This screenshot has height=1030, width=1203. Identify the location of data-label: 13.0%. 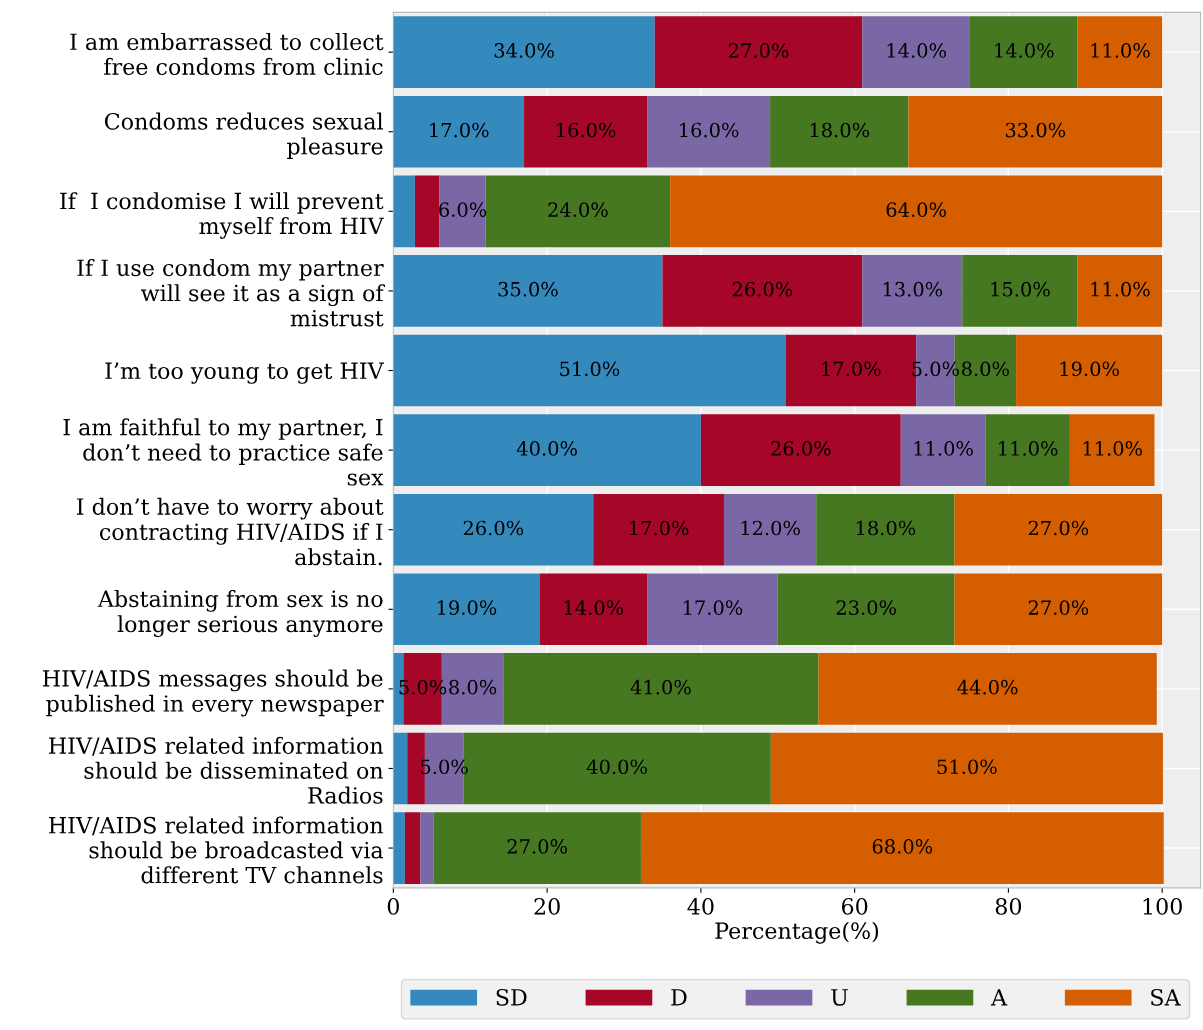
(913, 289).